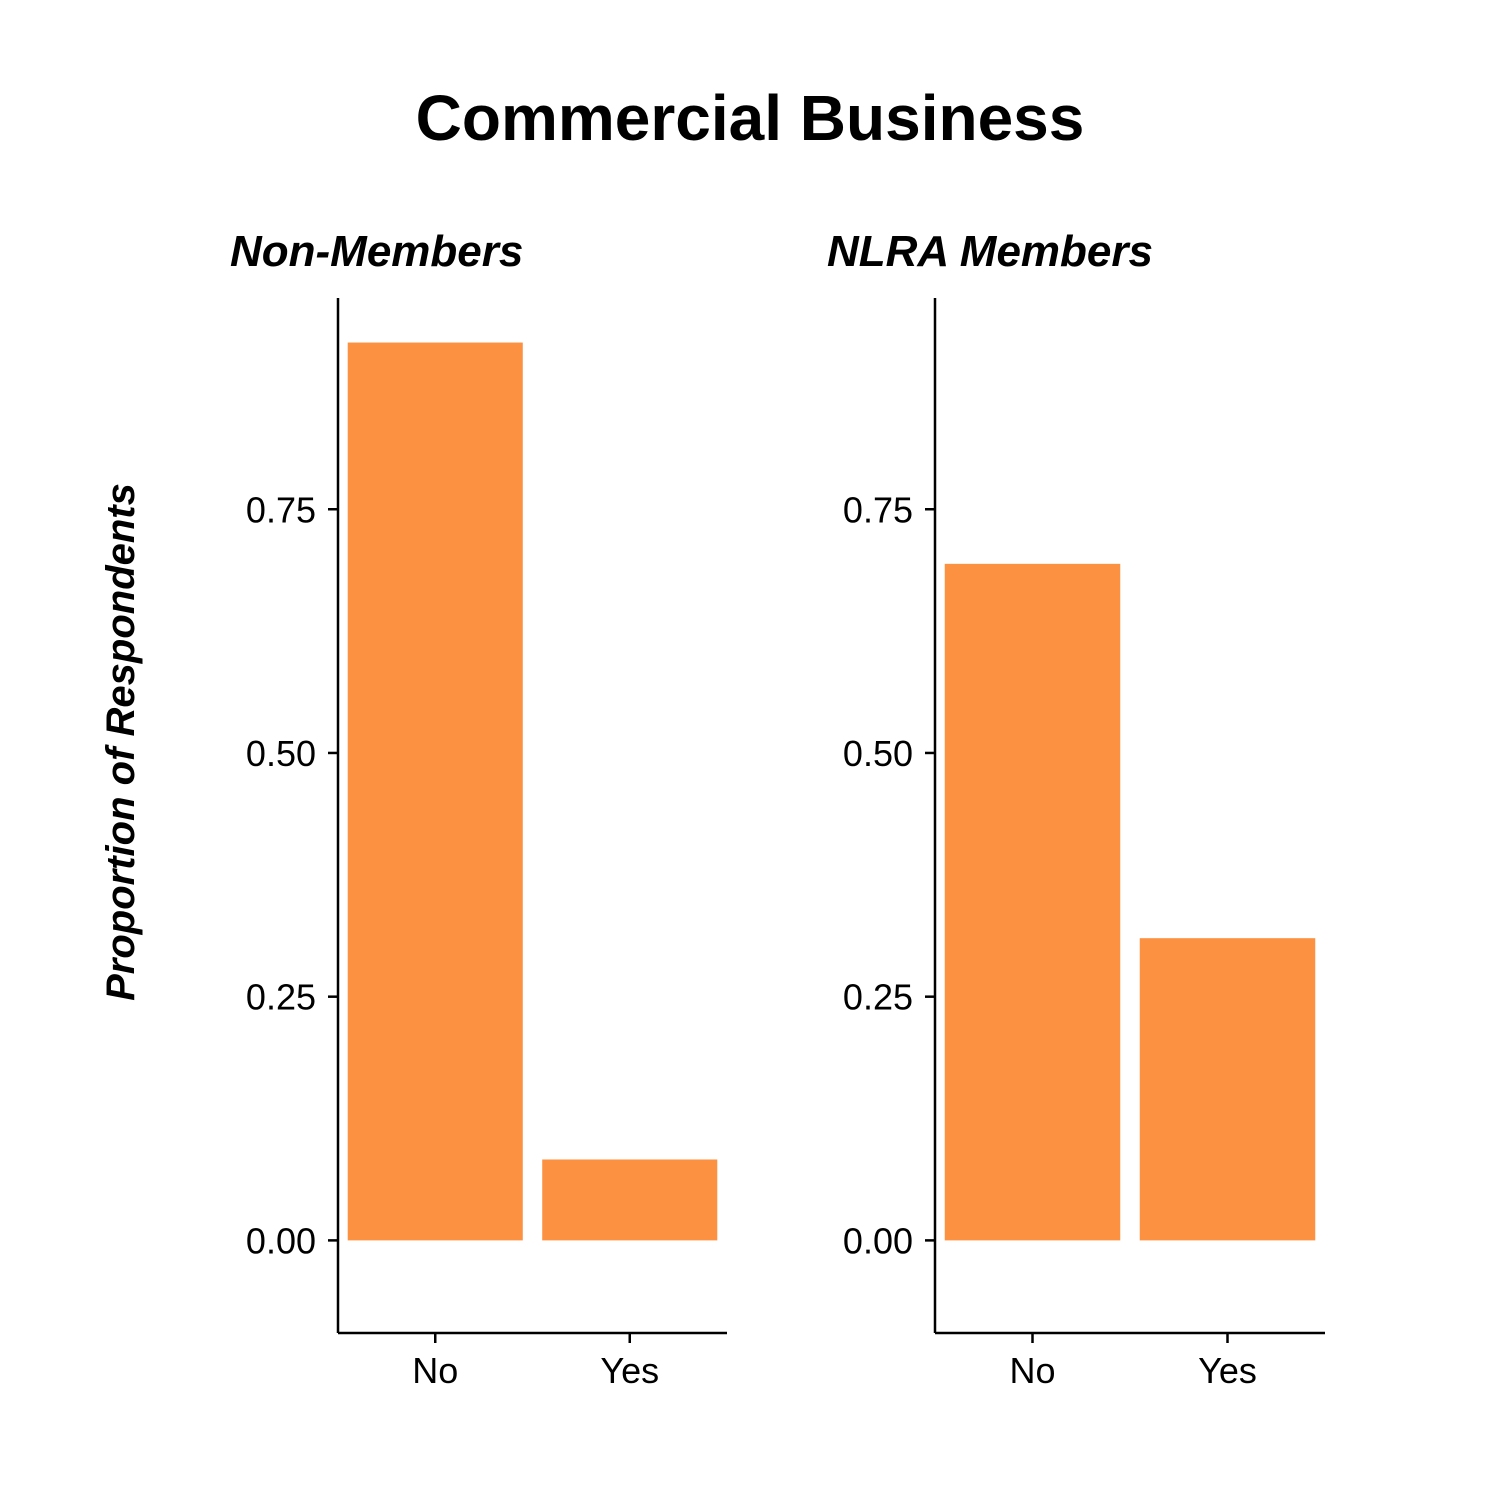  I want to click on panel-title: Non-Members, so click(376, 251).